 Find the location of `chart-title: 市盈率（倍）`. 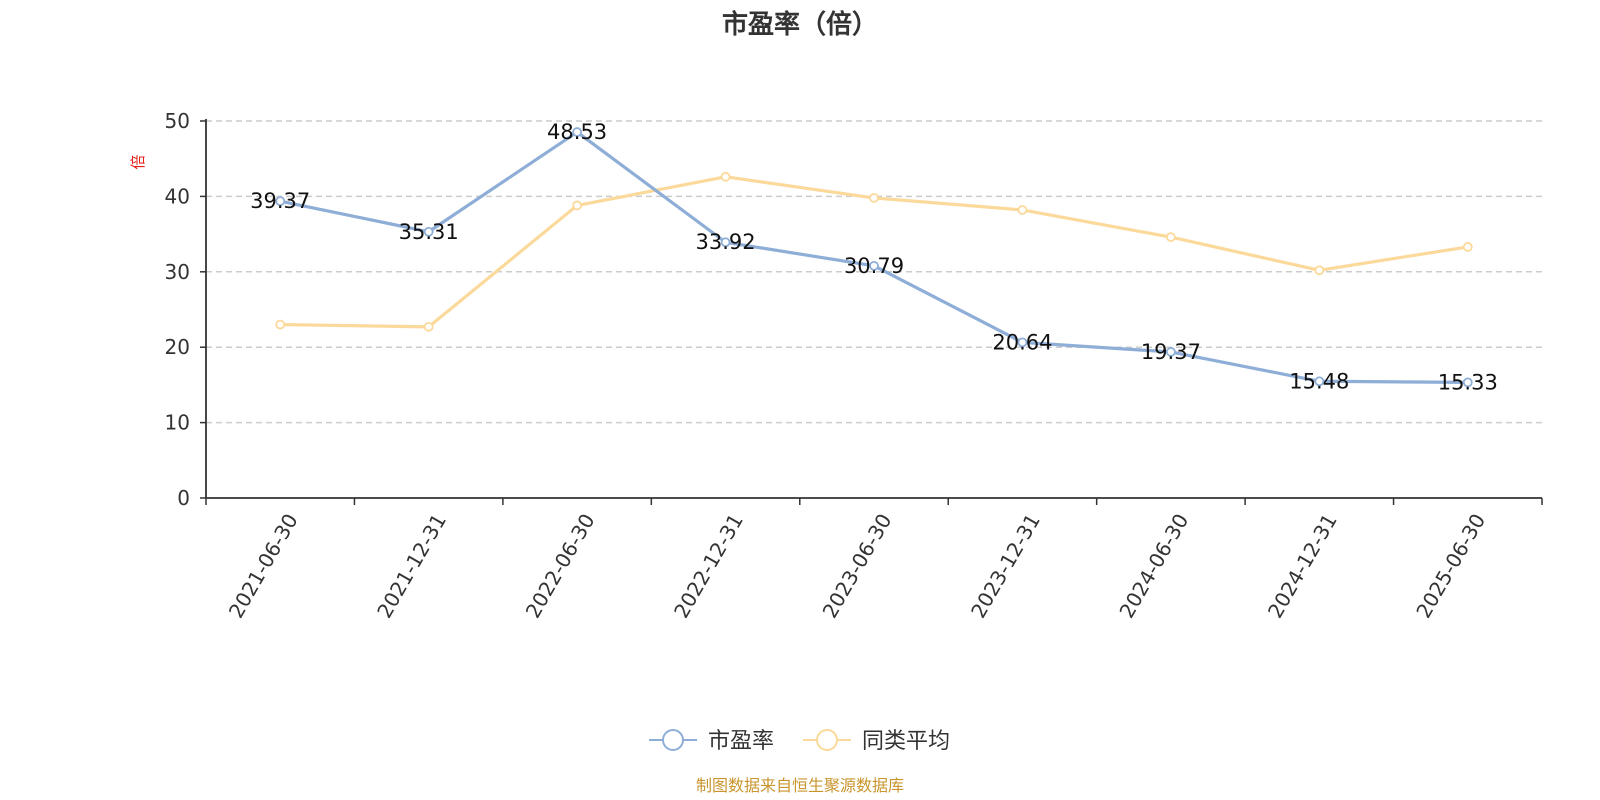

chart-title: 市盈率（倍） is located at coordinates (800, 24).